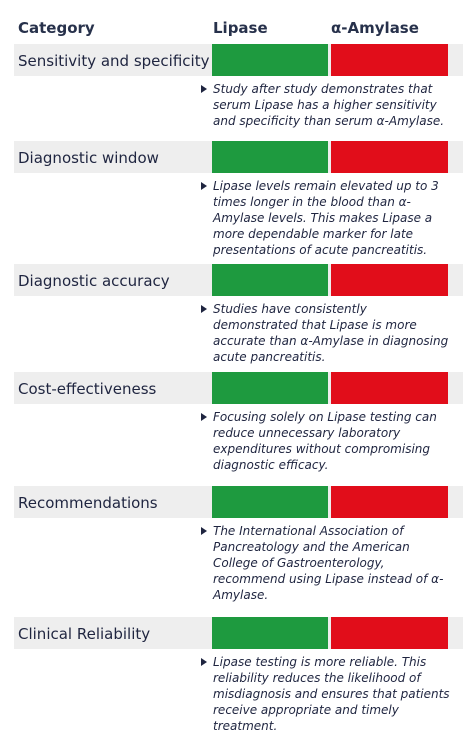 This screenshot has height=750, width=463. I want to click on table-header: Category Lipase α-Amylase, so click(231, 22).